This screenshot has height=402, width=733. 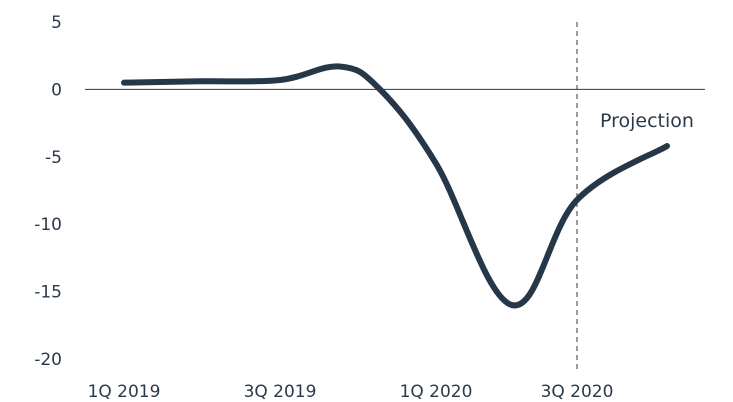 What do you see at coordinates (56, 23) in the screenshot?
I see `y-tick-label: 5` at bounding box center [56, 23].